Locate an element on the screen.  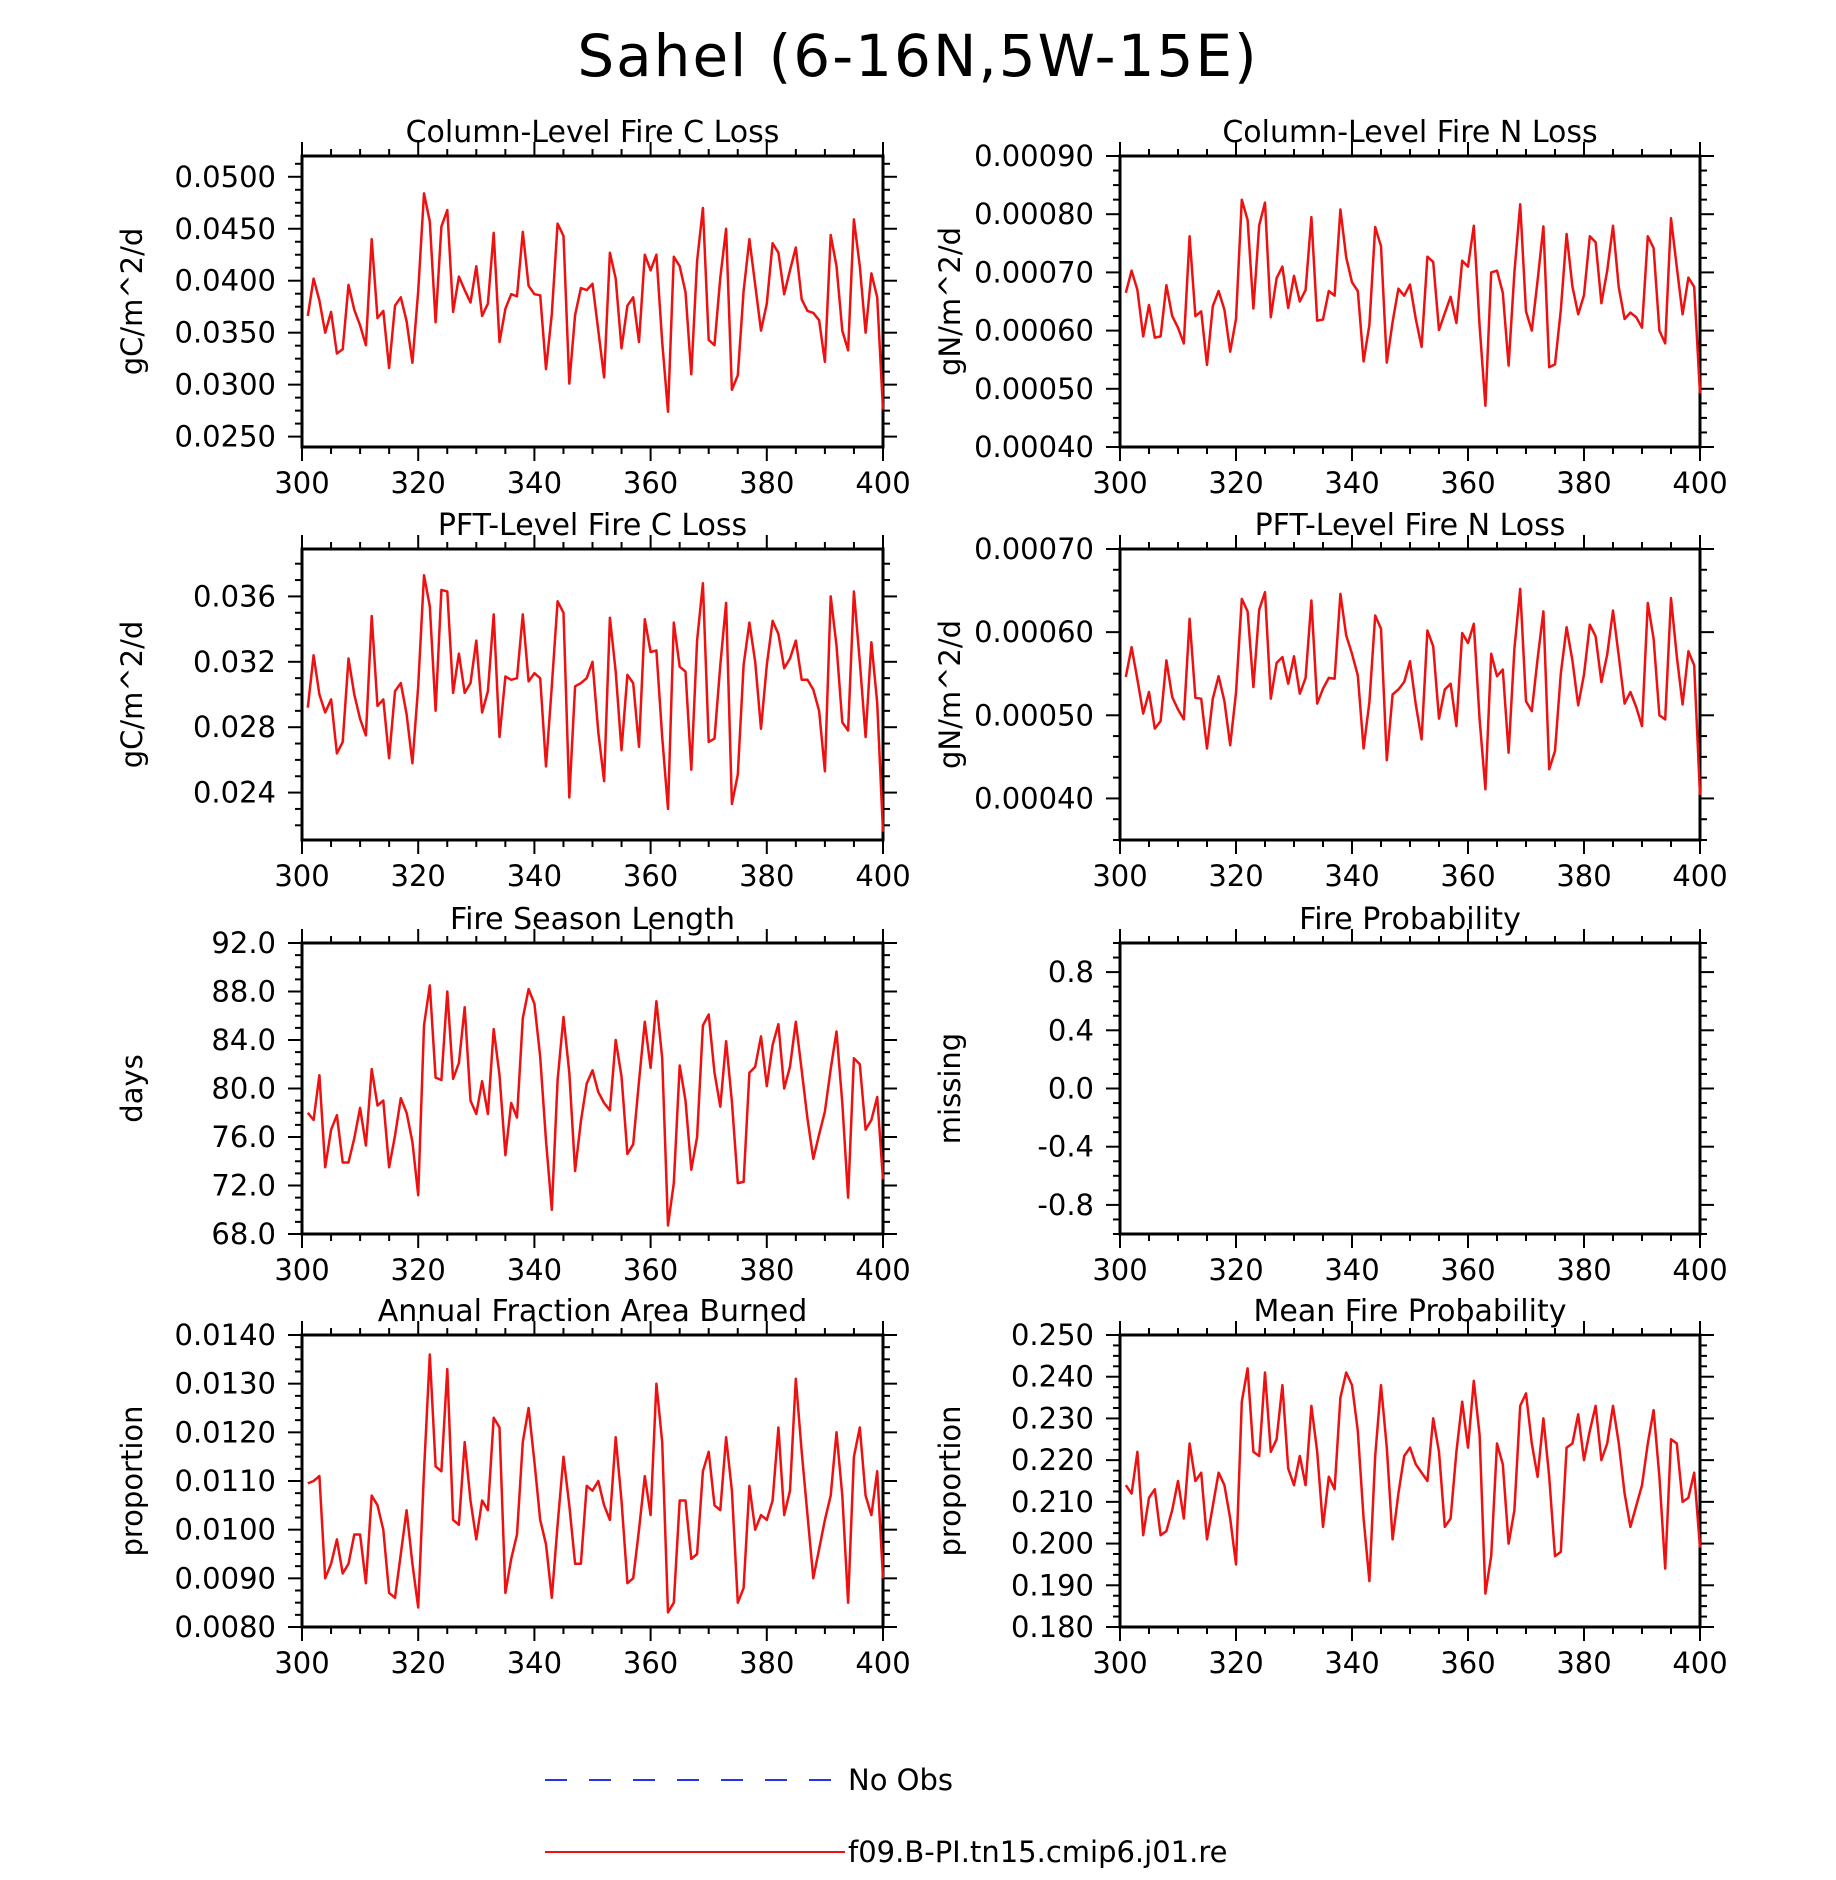
y-tick-label: 84.0 is located at coordinates (243, 1040).